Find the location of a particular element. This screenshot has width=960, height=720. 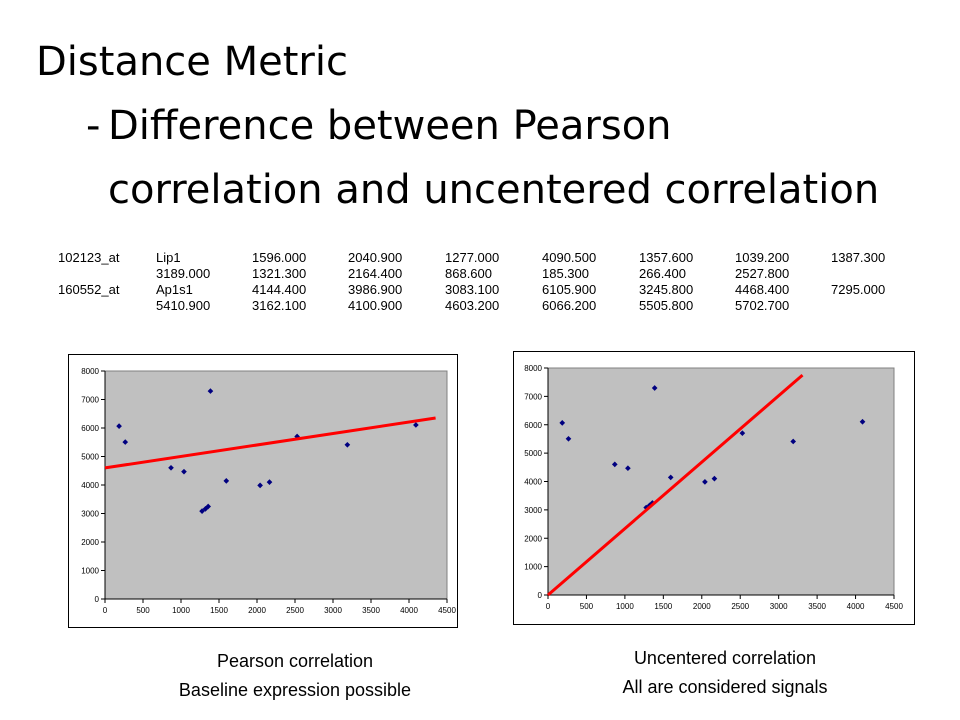

title-subpoint-cont: correlation and uncentered correlation is located at coordinates (491, 190).